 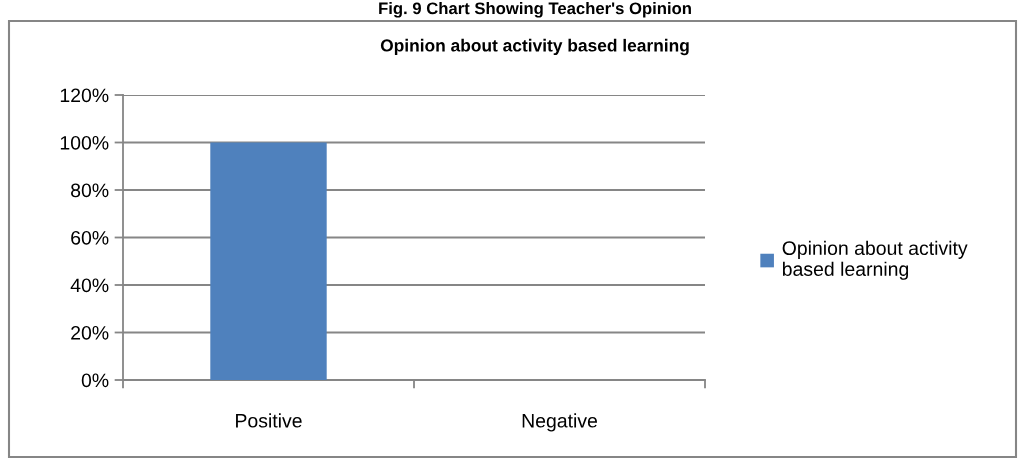 I want to click on x-tick-label: Negative, so click(x=560, y=422).